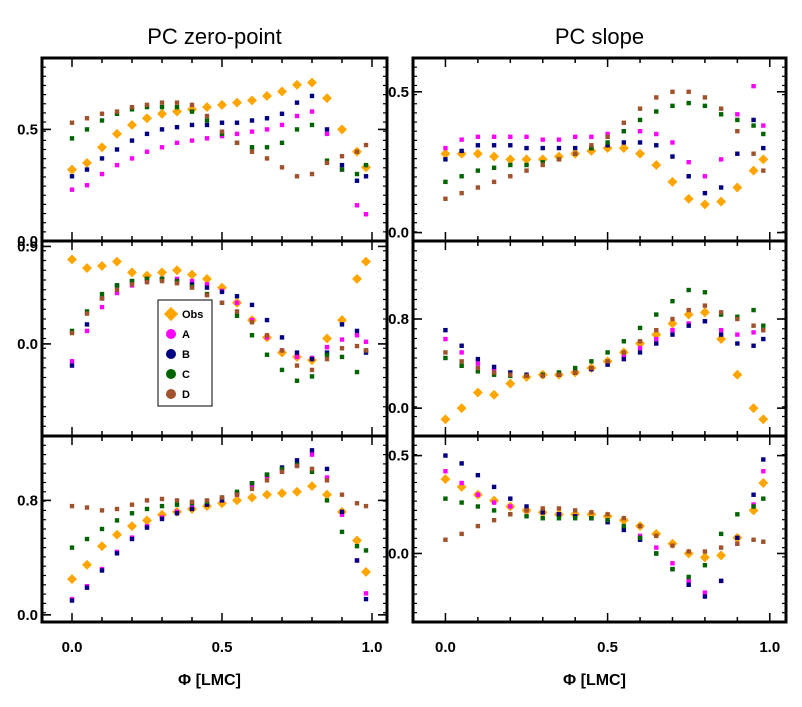 This screenshot has height=707, width=802. Describe the element at coordinates (599, 36) in the screenshot. I see `column-title: PC slope` at that location.